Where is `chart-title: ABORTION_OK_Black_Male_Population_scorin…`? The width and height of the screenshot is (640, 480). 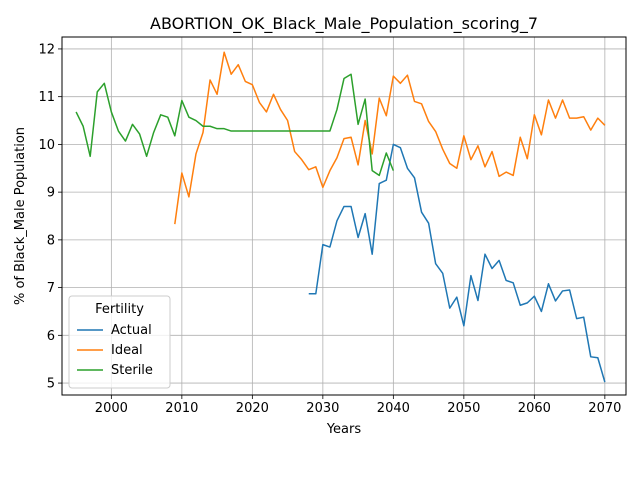 chart-title: ABORTION_OK_Black_Male_Population_scorin… is located at coordinates (344, 24).